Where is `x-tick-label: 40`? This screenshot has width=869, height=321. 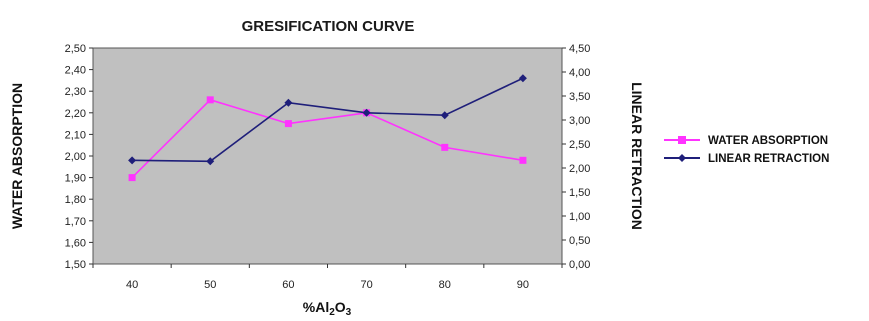 x-tick-label: 40 is located at coordinates (132, 285).